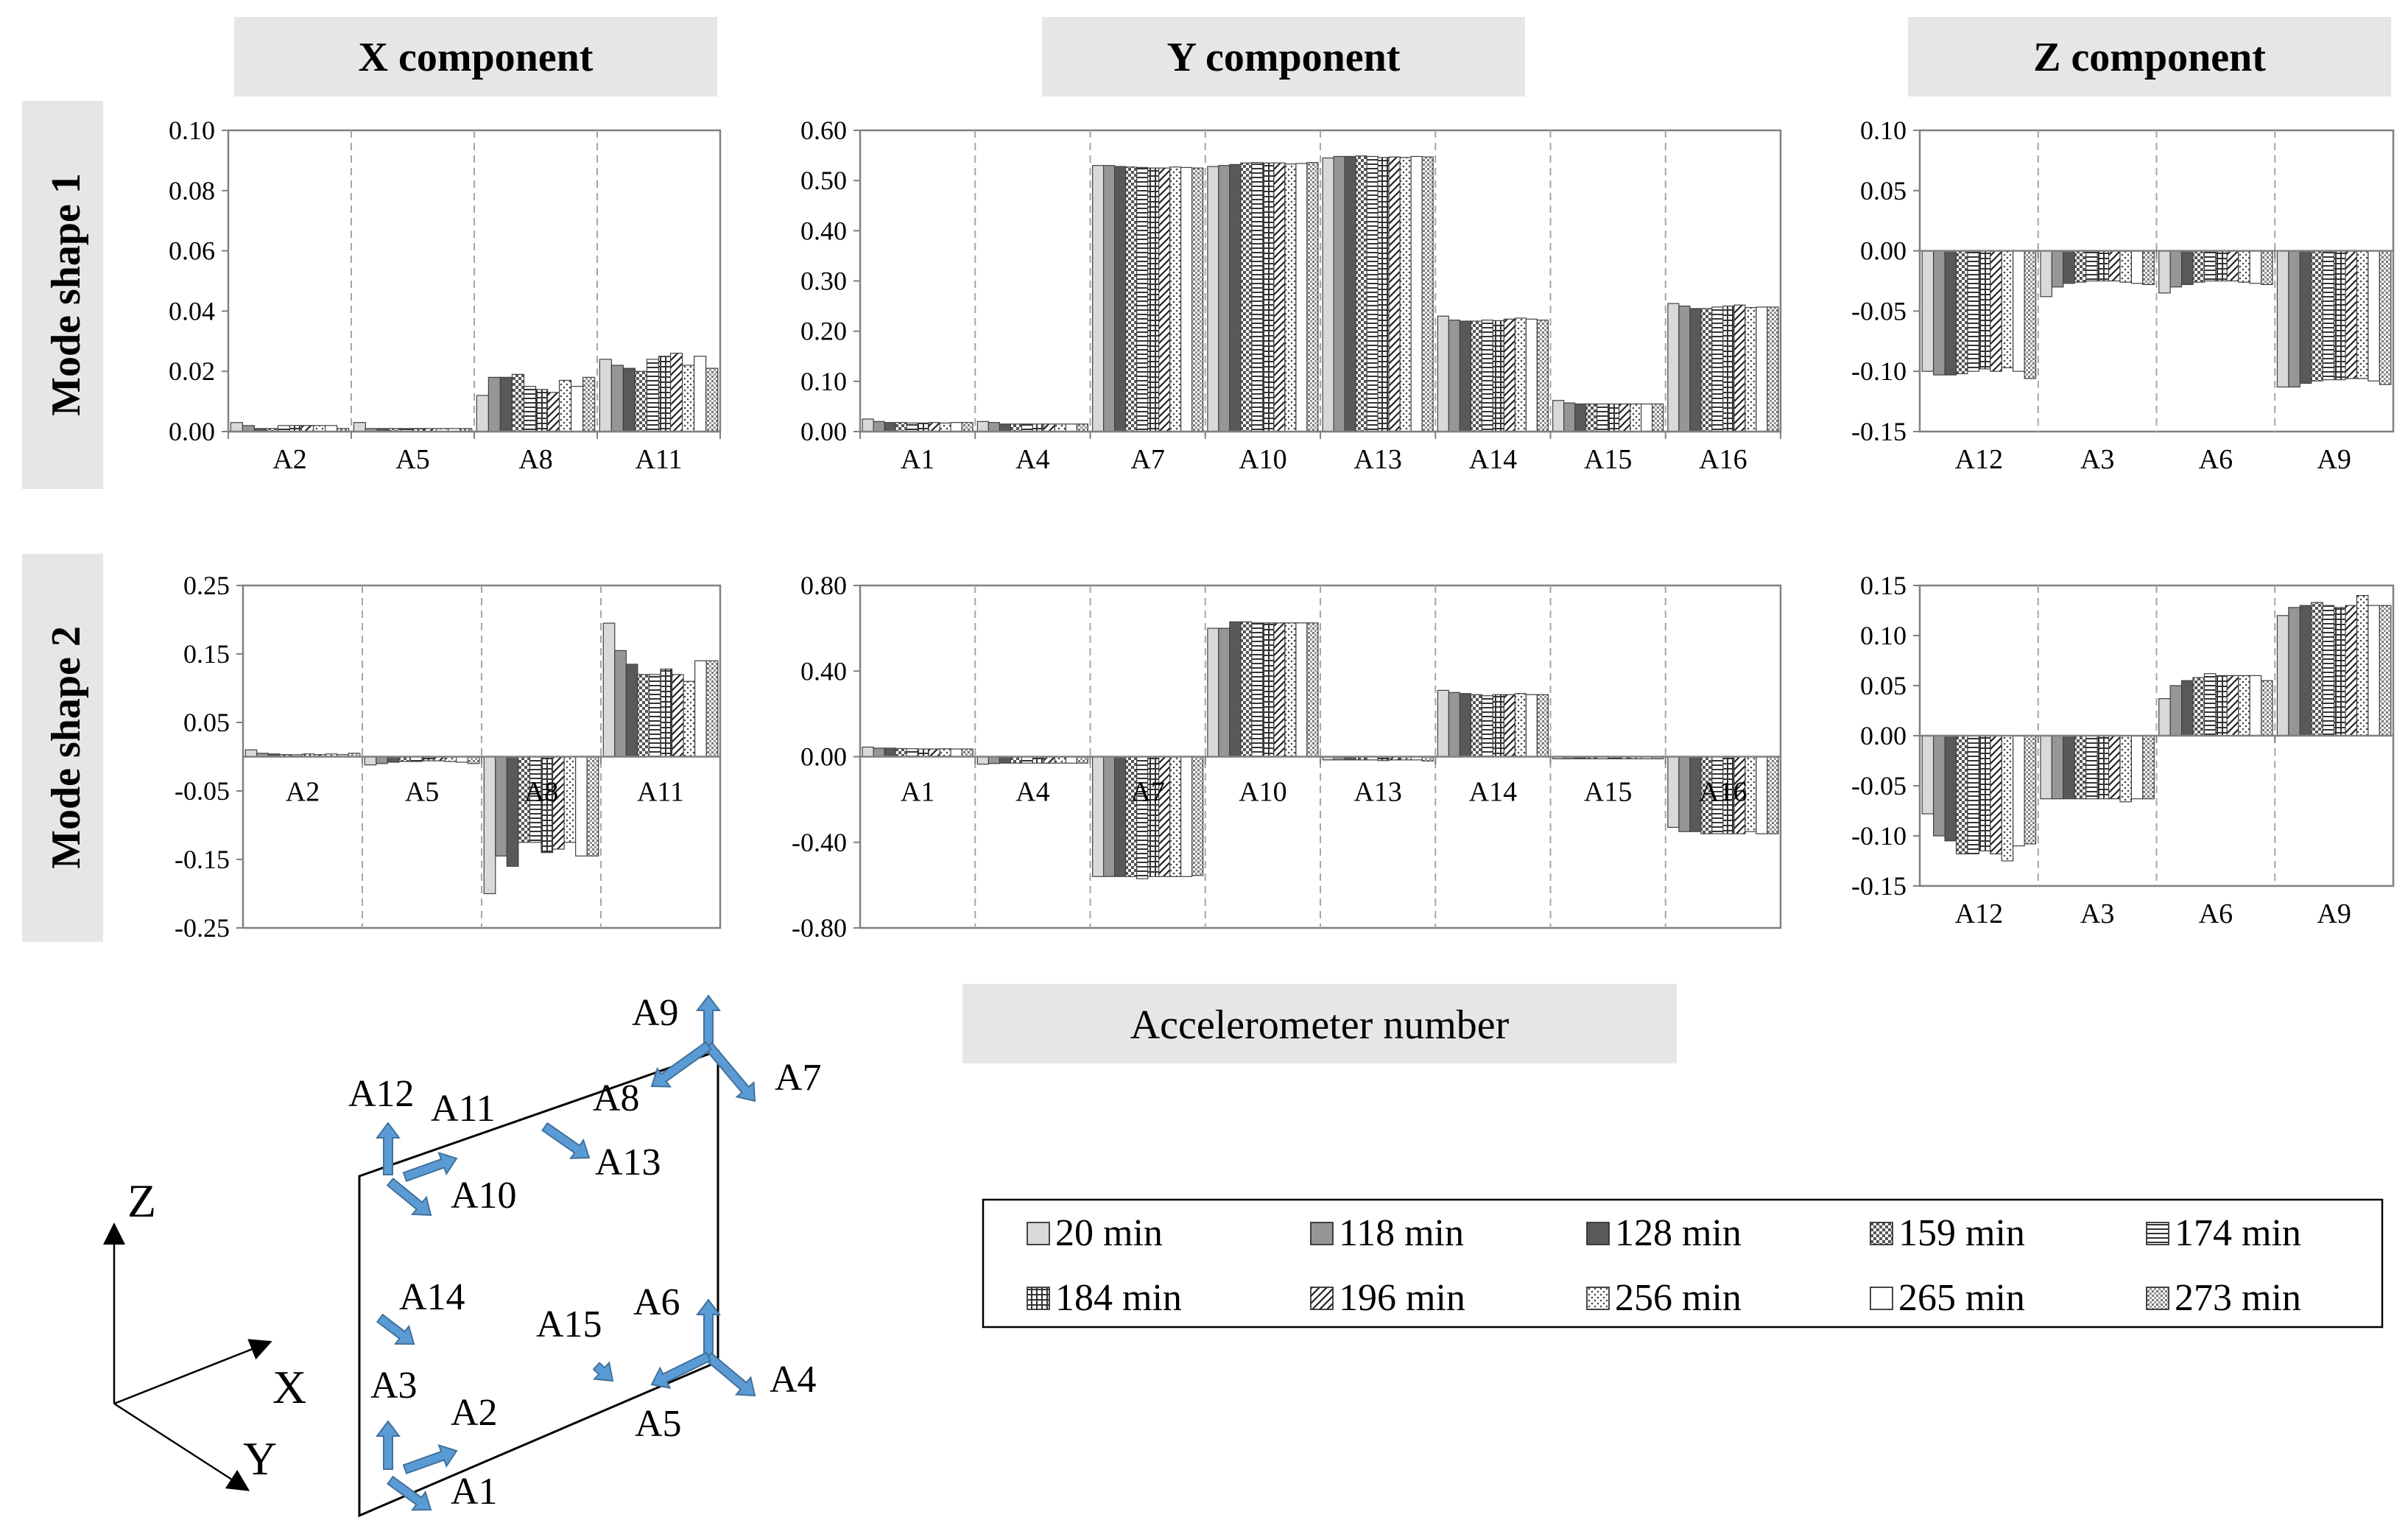 The image size is (2408, 1534). I want to click on category-label: A16, so click(1723, 460).